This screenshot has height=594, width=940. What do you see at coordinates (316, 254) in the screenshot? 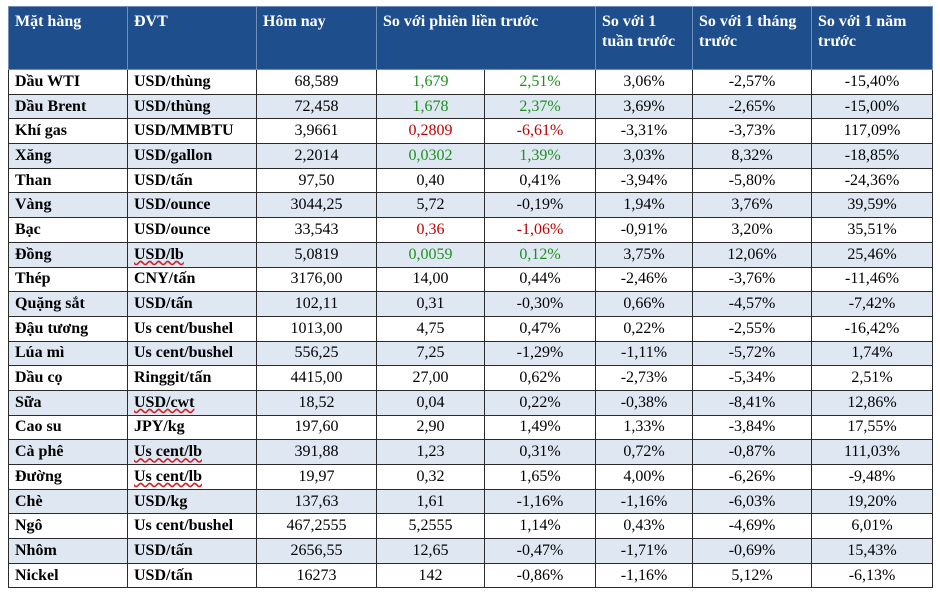
I see `today-price-cell: 5,0819` at bounding box center [316, 254].